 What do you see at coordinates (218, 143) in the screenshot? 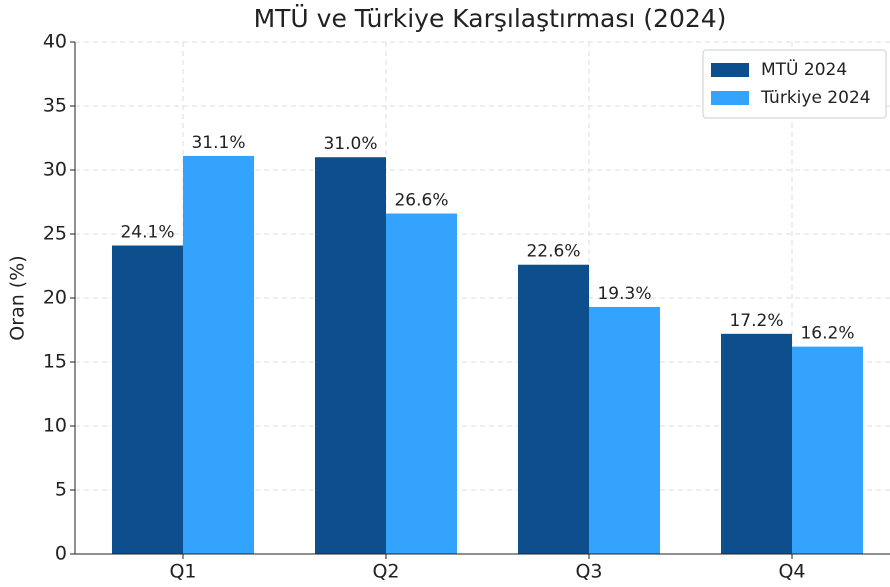
I see `value-label: 31.1%` at bounding box center [218, 143].